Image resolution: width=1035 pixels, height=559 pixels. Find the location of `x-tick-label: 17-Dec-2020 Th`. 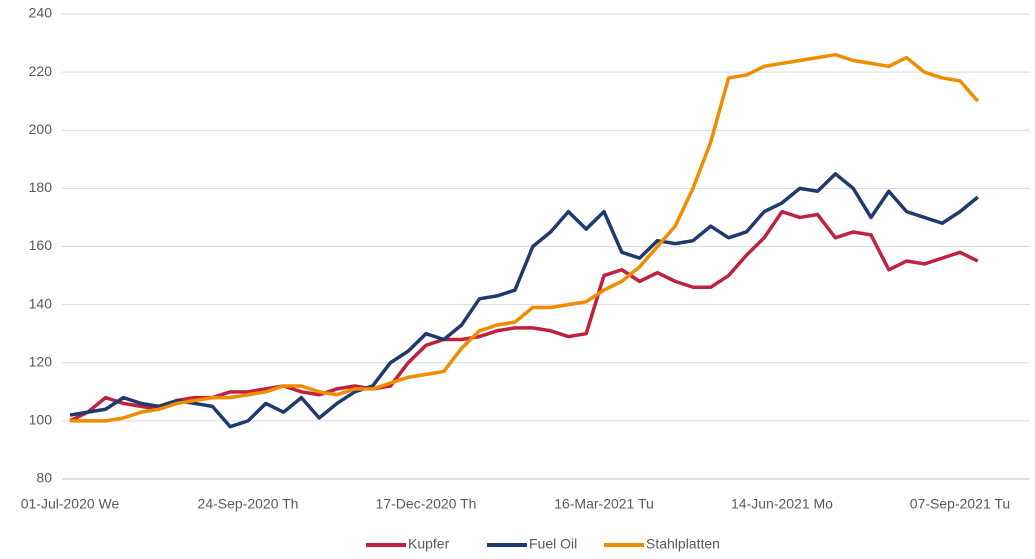

x-tick-label: 17-Dec-2020 Th is located at coordinates (426, 504).